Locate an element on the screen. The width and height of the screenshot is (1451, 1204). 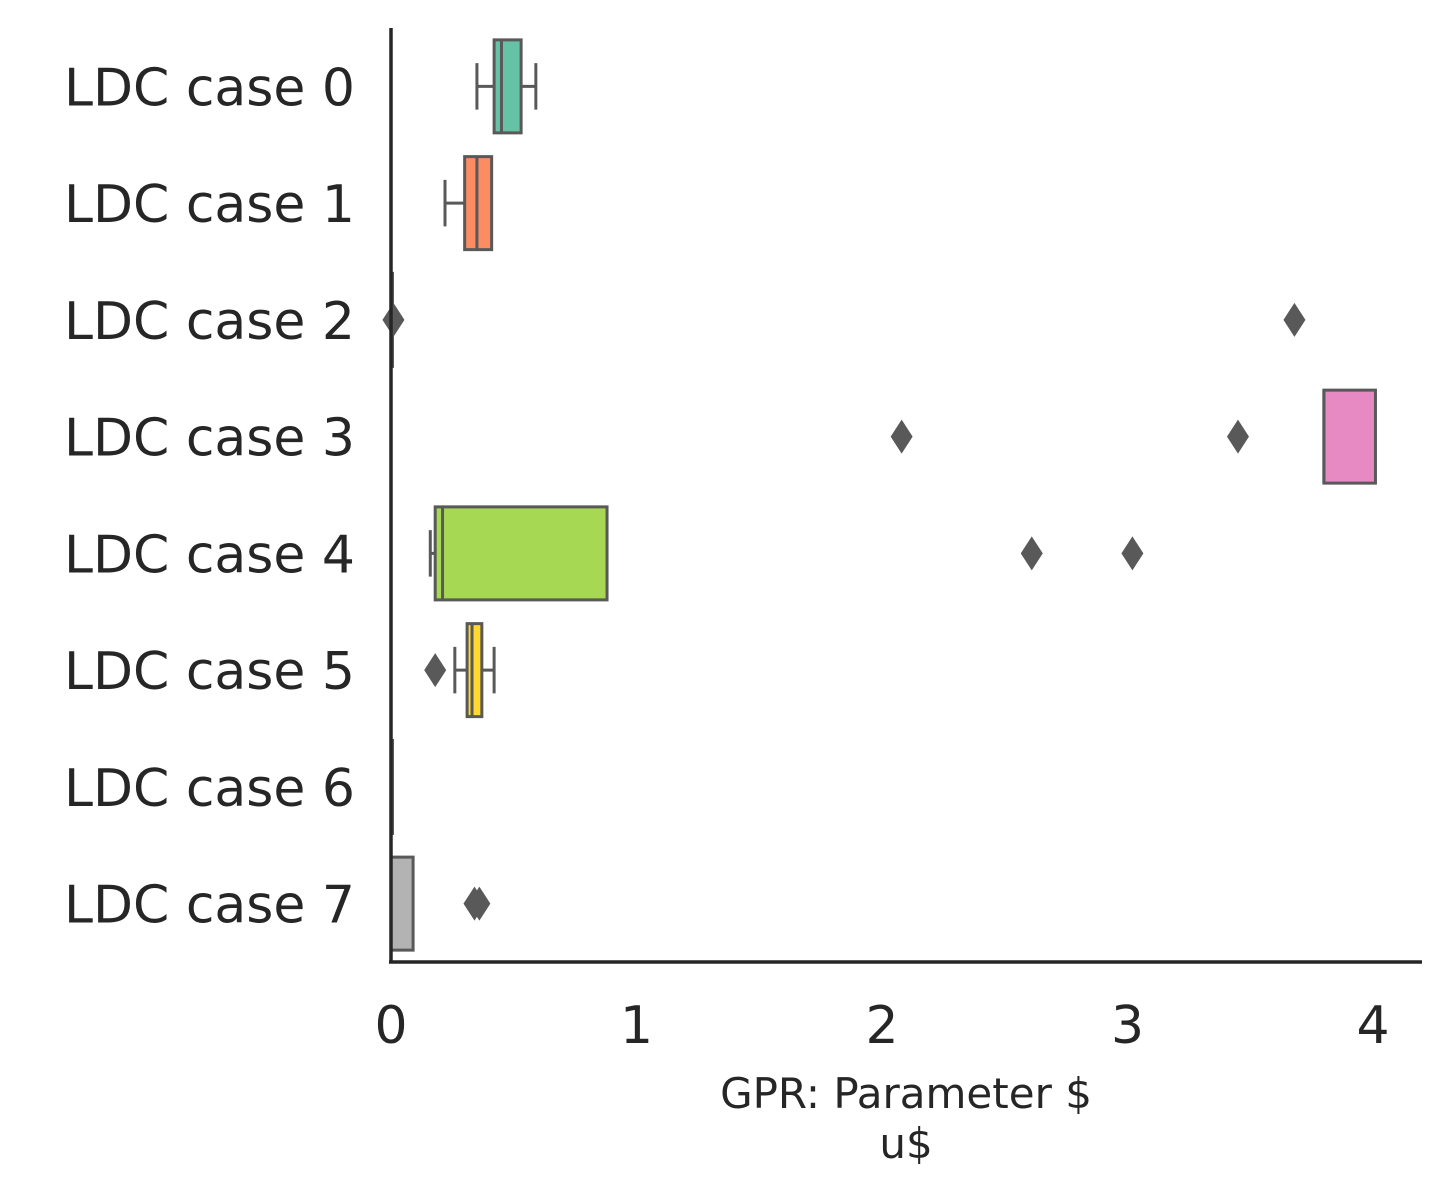
y-tick-label: LDC case 3 is located at coordinates (209, 439).